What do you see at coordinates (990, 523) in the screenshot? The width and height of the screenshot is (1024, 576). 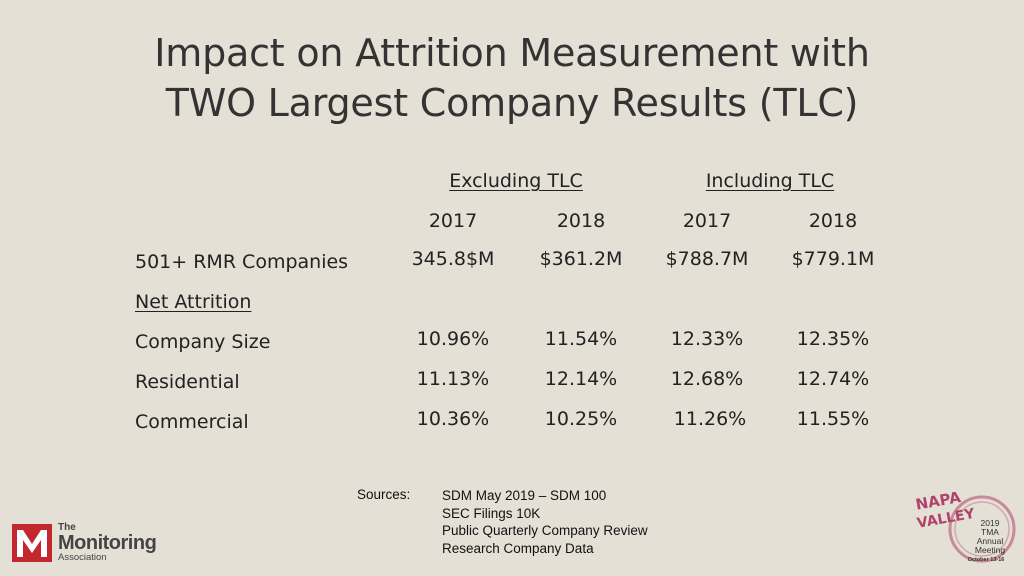 I see `napa-year: 2019` at bounding box center [990, 523].